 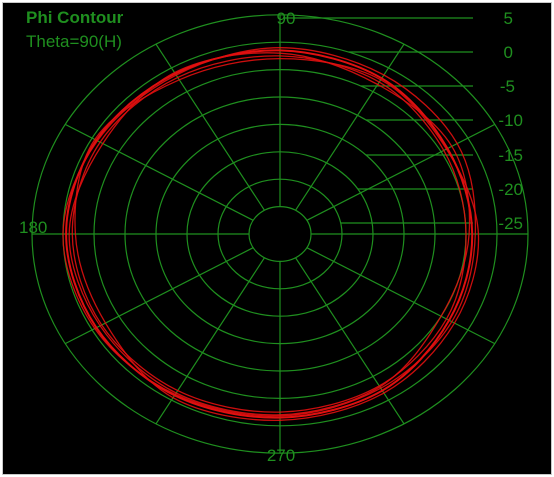 I want to click on radial-tick-labels: 5 0 -5 -10 -15 -20 -25, so click(x=510, y=121).